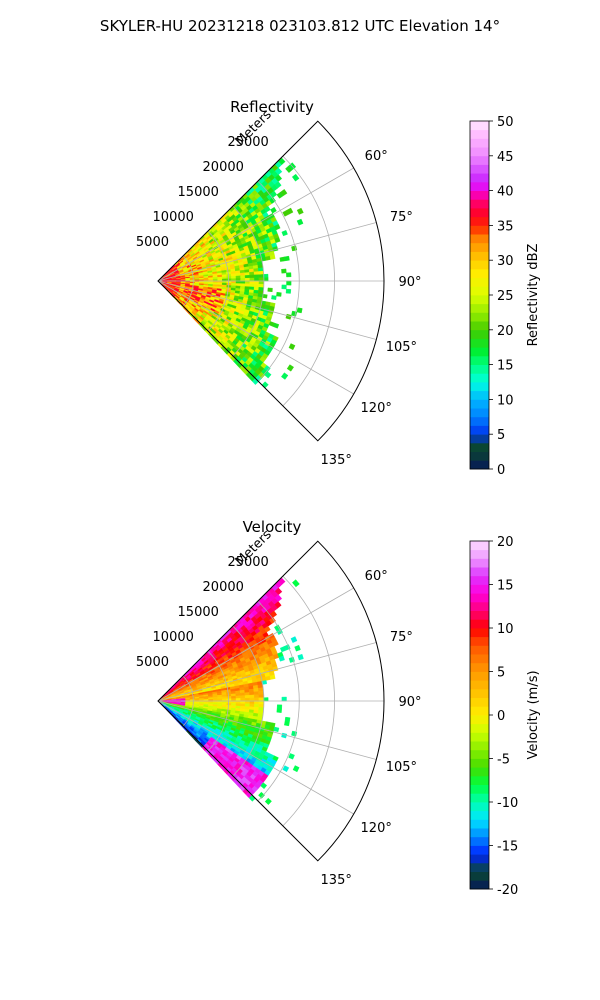  Describe the element at coordinates (507, 803) in the screenshot. I see `colorbar-tick-label: -10` at that location.